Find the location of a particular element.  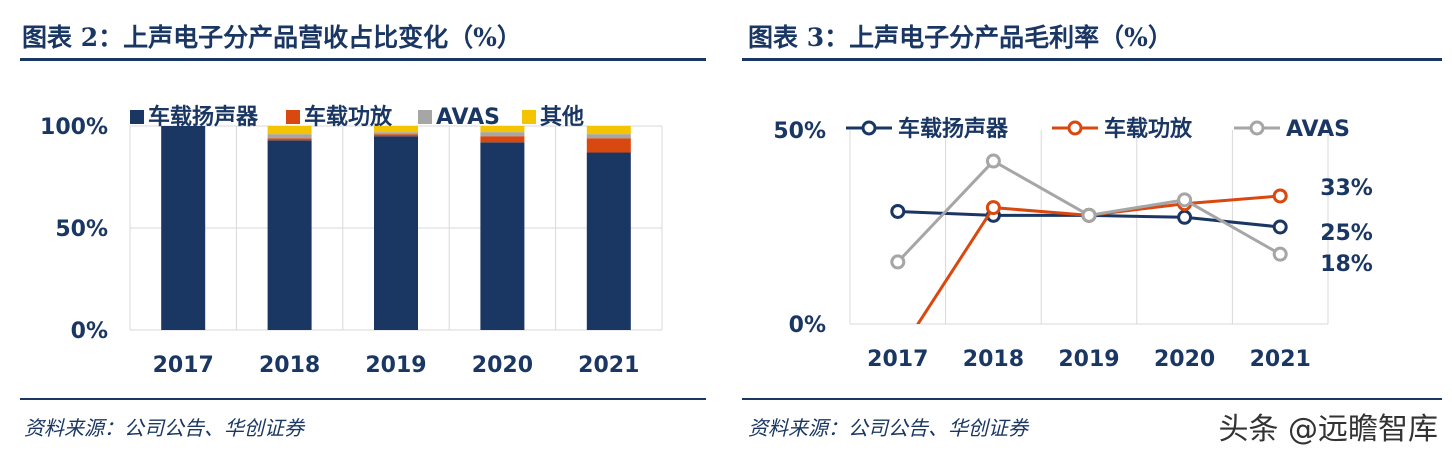

left-bottom-rule is located at coordinates (363, 399).